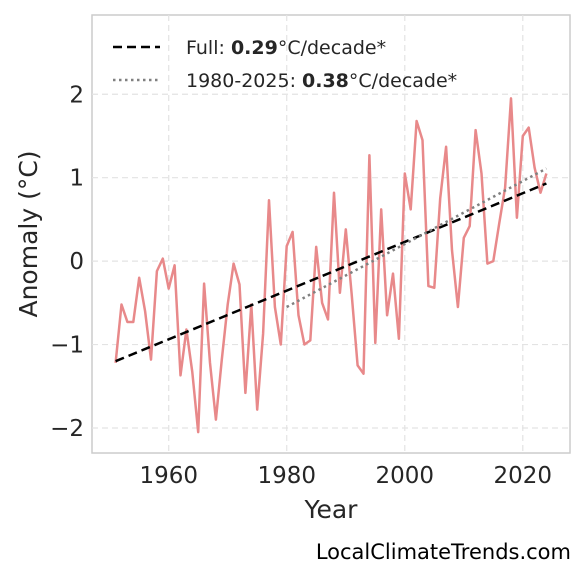 The width and height of the screenshot is (585, 580). What do you see at coordinates (76, 262) in the screenshot?
I see `y-tick-label: 0` at bounding box center [76, 262].